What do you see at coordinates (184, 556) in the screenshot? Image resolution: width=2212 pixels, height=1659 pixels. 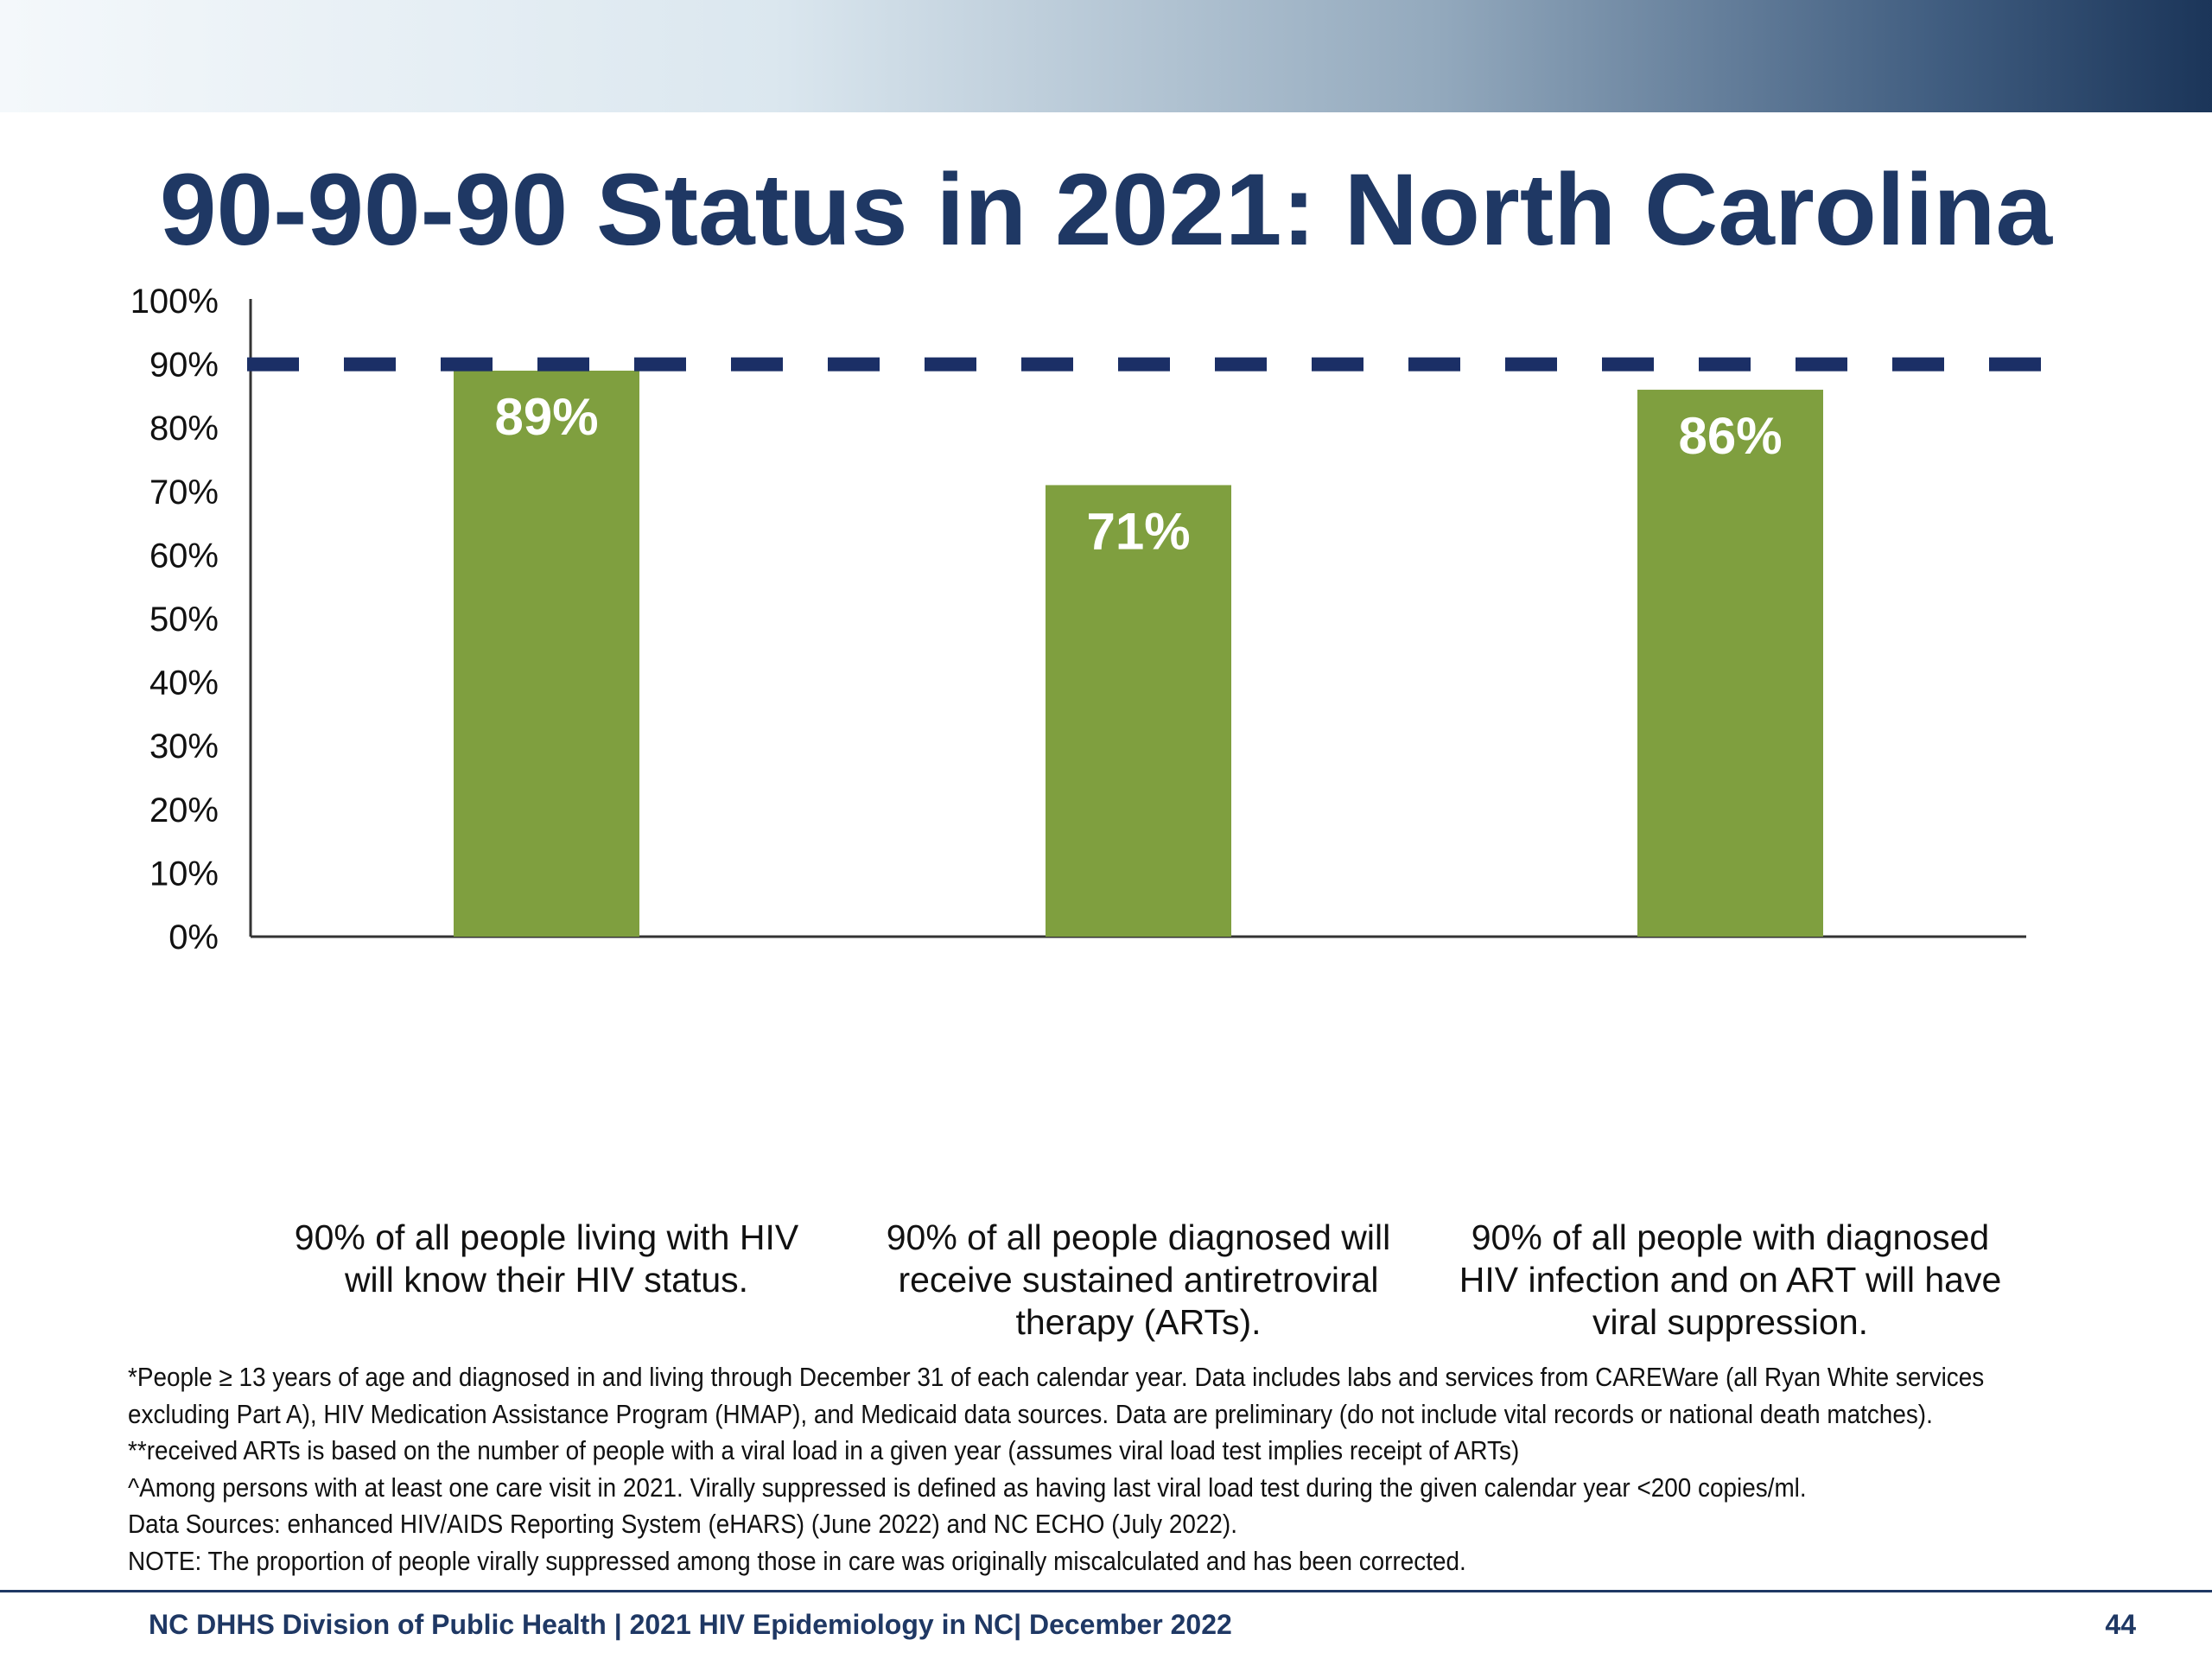 I see `y-tick-label: 60%` at bounding box center [184, 556].